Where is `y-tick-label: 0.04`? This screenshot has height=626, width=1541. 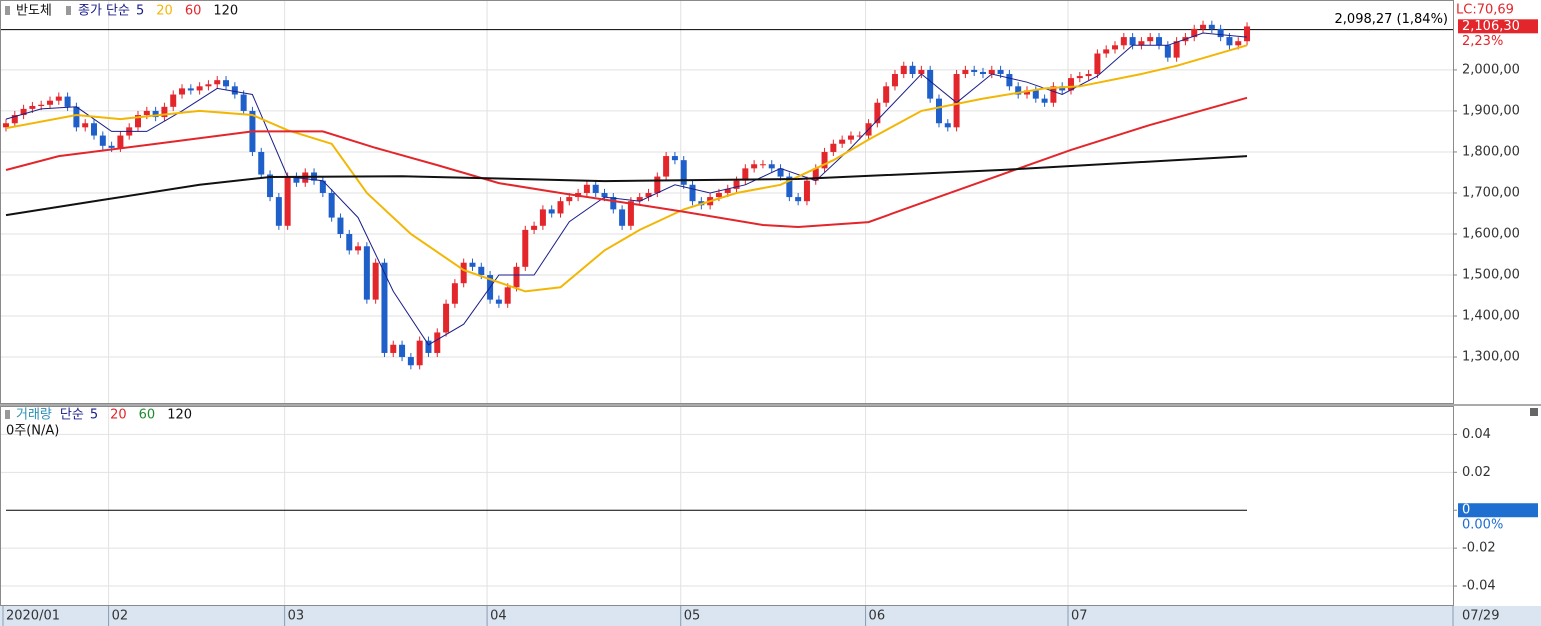 y-tick-label: 0.04 is located at coordinates (1476, 434).